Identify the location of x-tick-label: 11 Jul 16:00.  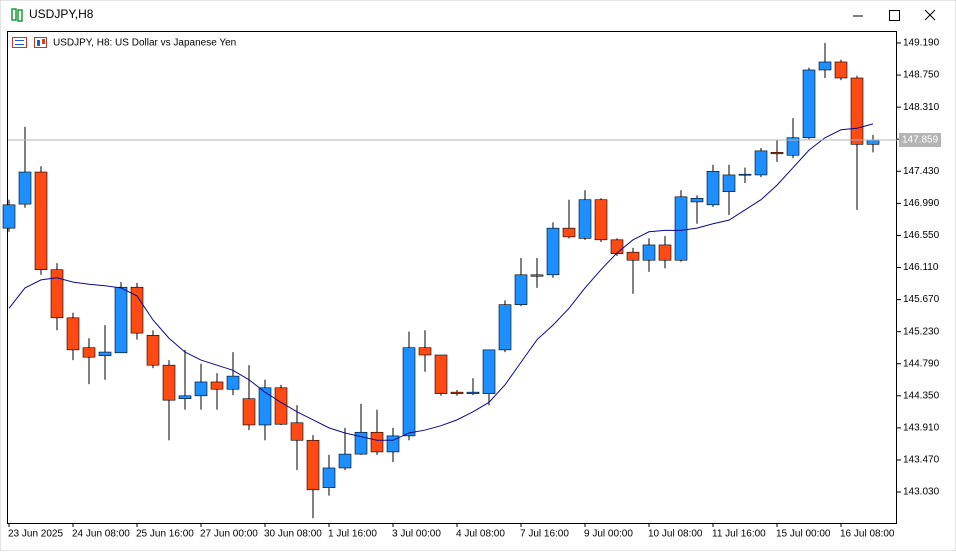
(739, 534).